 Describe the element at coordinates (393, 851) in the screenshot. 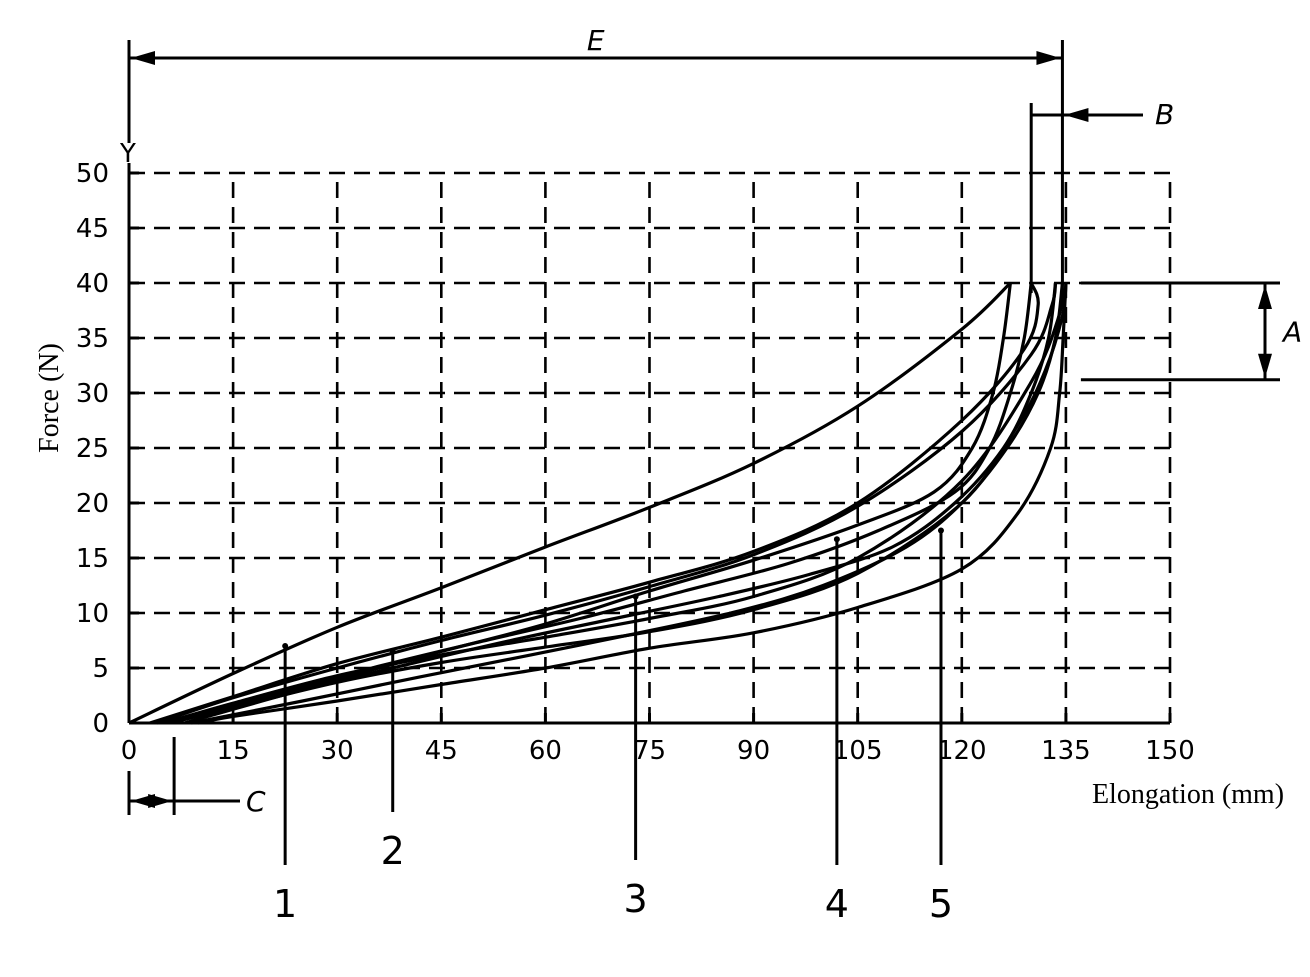

I see `callout-label-2: 2` at that location.